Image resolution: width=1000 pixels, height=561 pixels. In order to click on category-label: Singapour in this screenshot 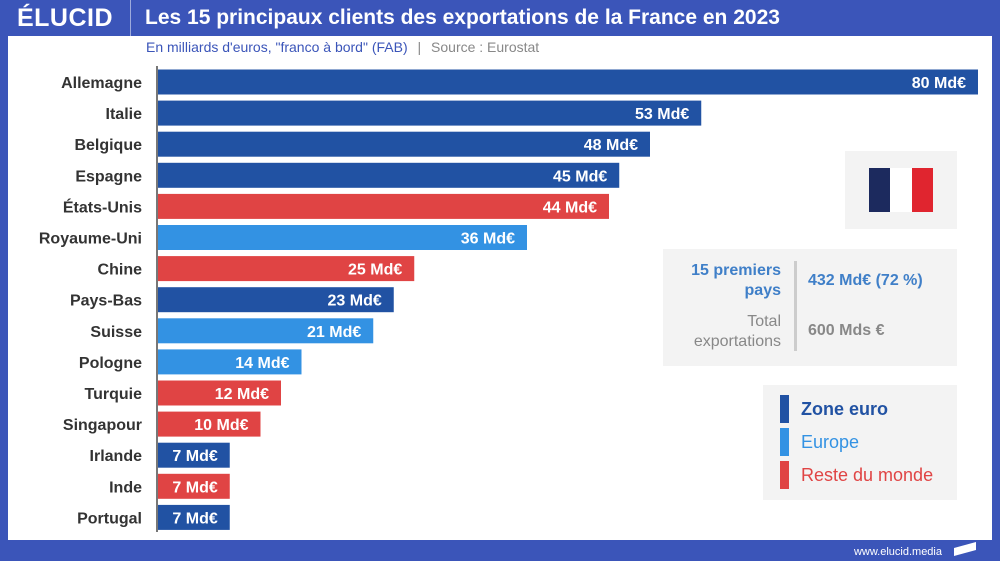, I will do `click(102, 425)`.